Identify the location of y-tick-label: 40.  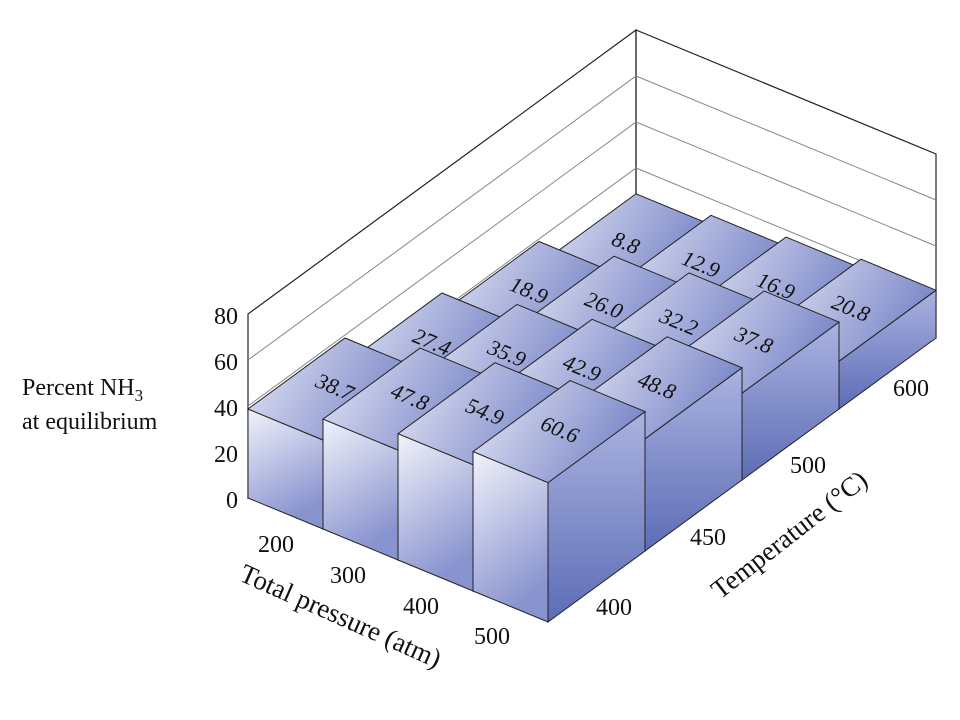
(226, 409).